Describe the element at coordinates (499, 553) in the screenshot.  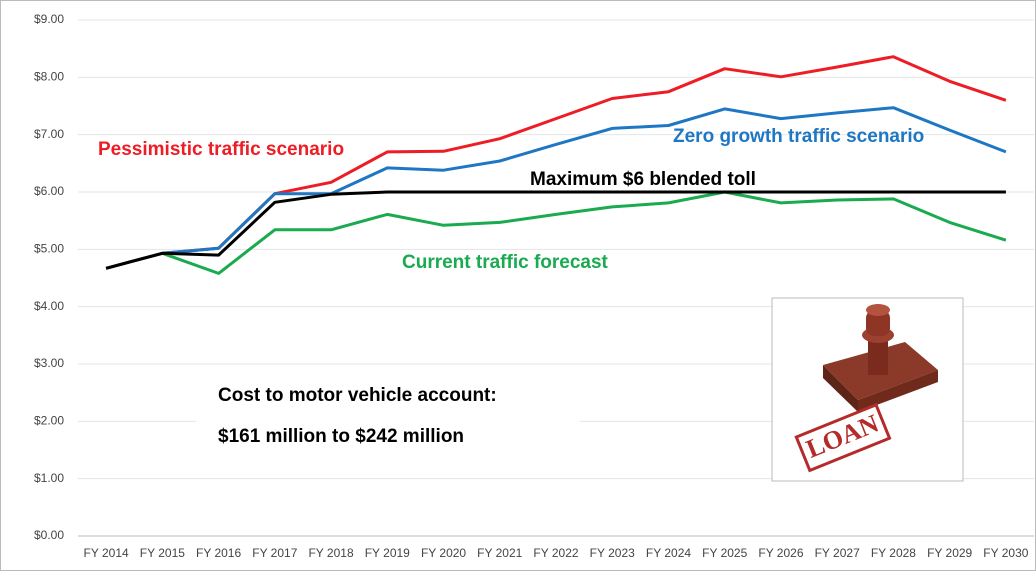
I see `x-tick-label: FY 2021` at that location.